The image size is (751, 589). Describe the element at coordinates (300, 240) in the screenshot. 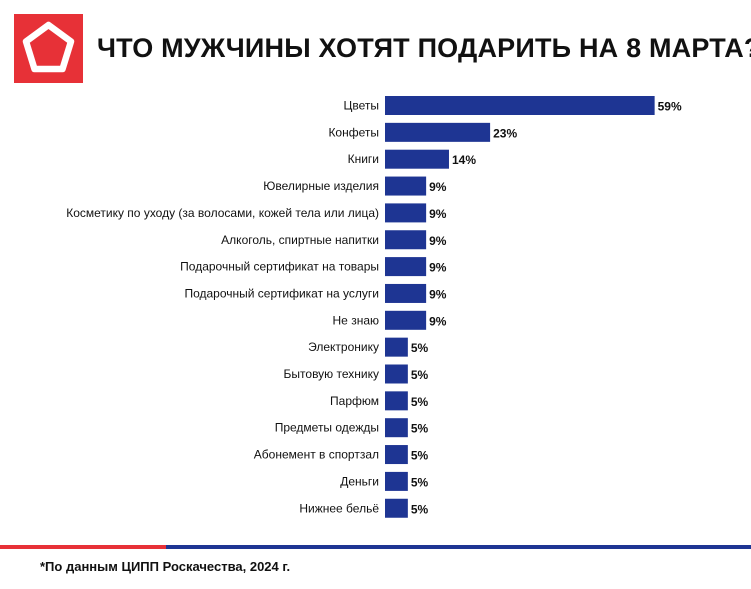

I see `category-label: Алкоголь, спиртные напитки` at that location.